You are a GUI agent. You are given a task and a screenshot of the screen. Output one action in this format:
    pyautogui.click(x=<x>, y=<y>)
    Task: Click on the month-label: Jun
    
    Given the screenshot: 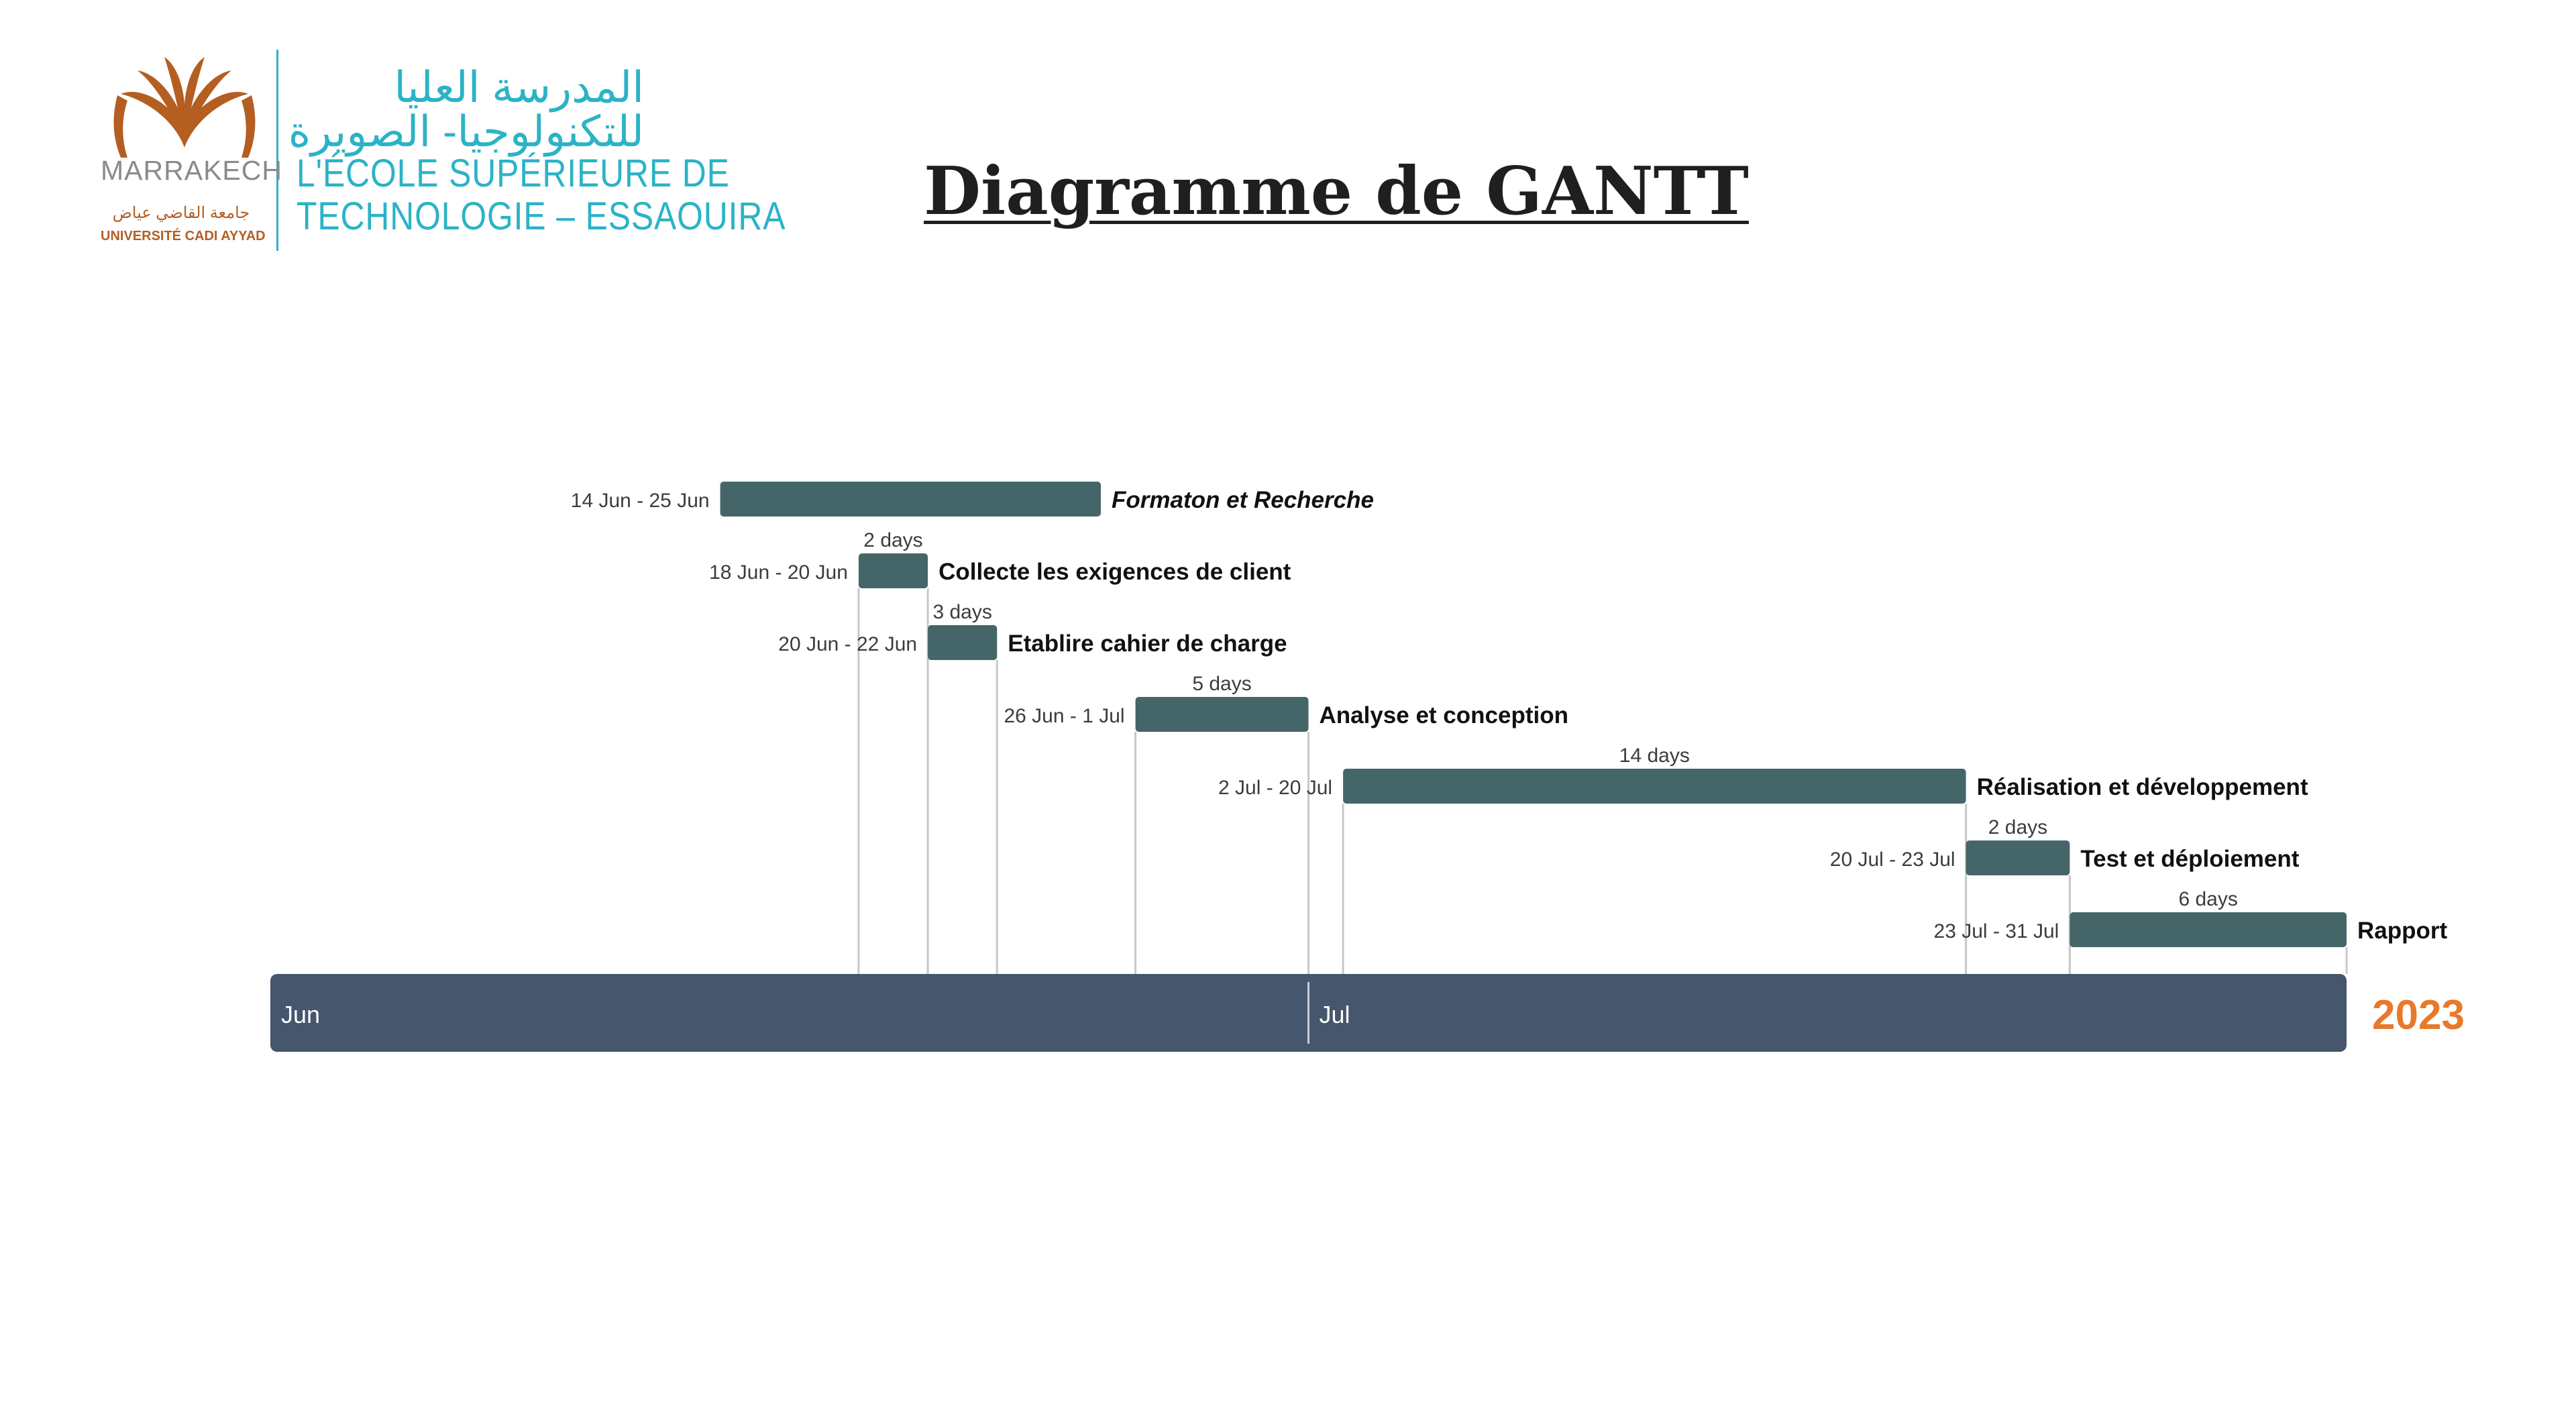 What is the action you would take?
    pyautogui.click(x=300, y=1014)
    